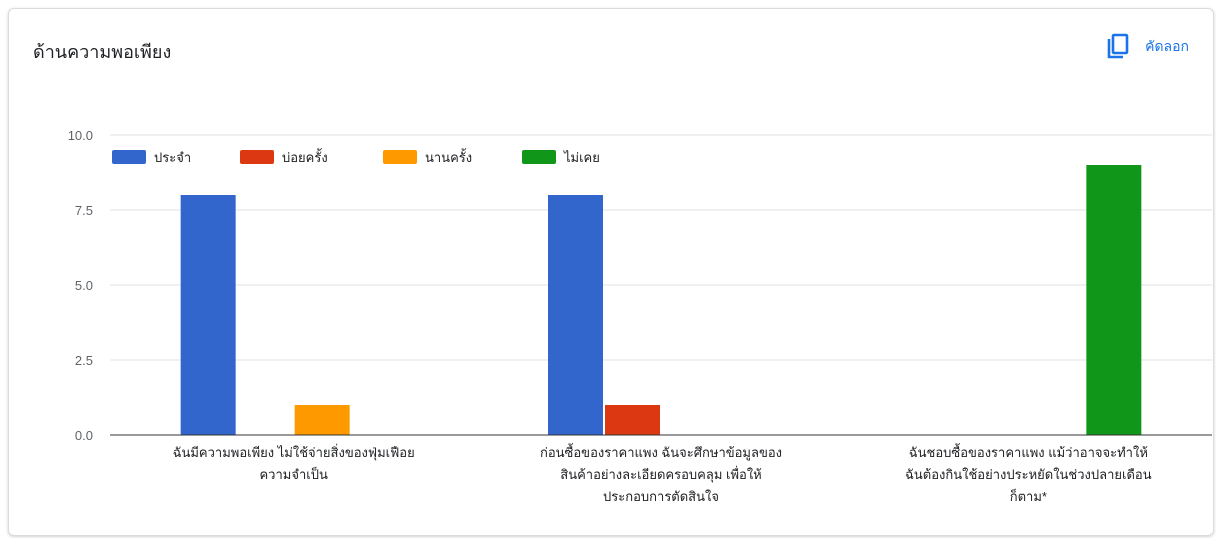 The image size is (1216, 538). I want to click on legend-label: บ่อยครั้ง, so click(305, 156).